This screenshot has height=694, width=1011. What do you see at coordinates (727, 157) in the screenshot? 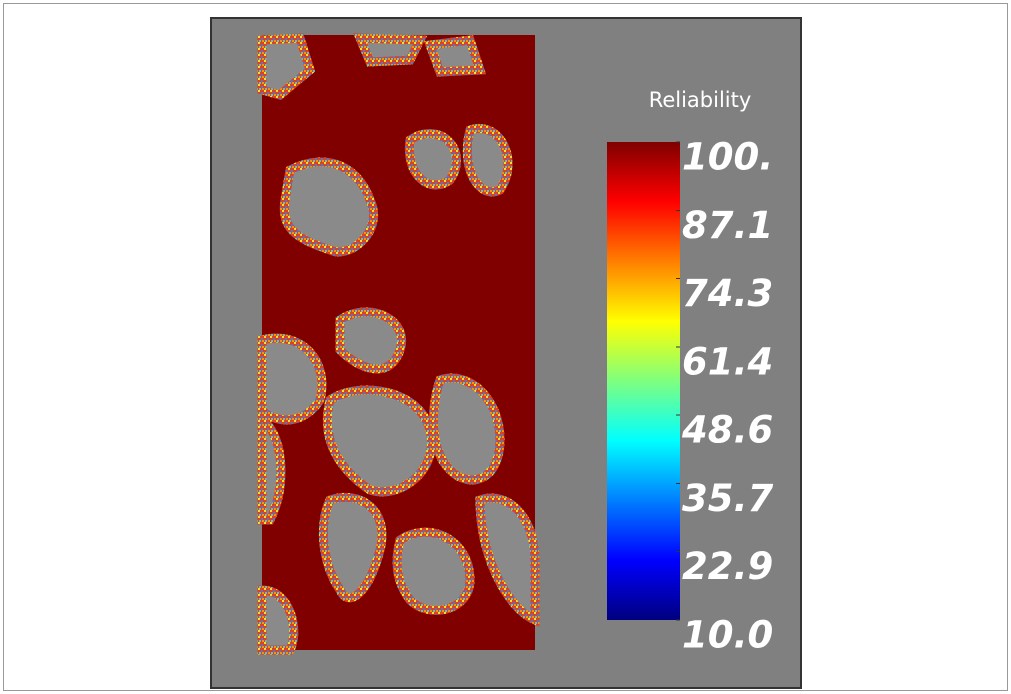
I see `colorbar-tick-label: 100.` at bounding box center [727, 157].